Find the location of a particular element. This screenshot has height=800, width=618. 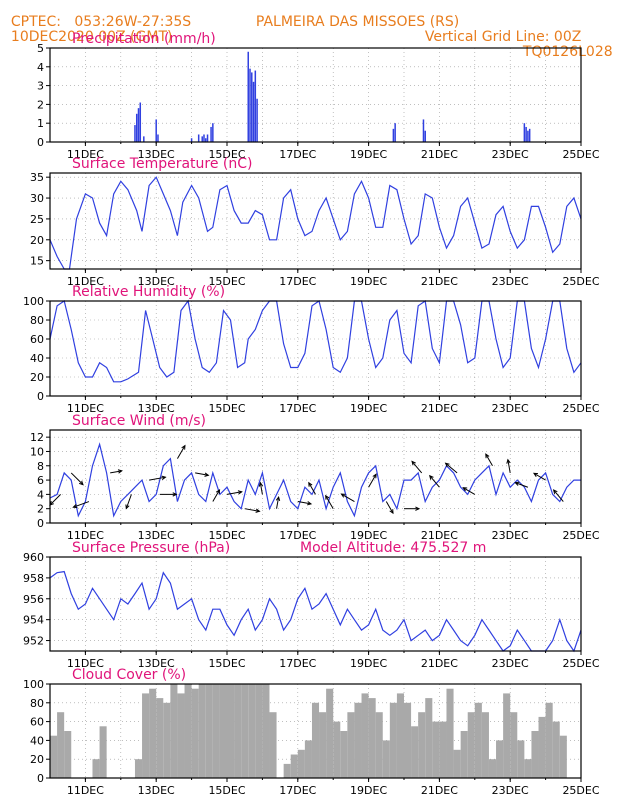

y-tick-label: 954 is located at coordinates (33, 620).